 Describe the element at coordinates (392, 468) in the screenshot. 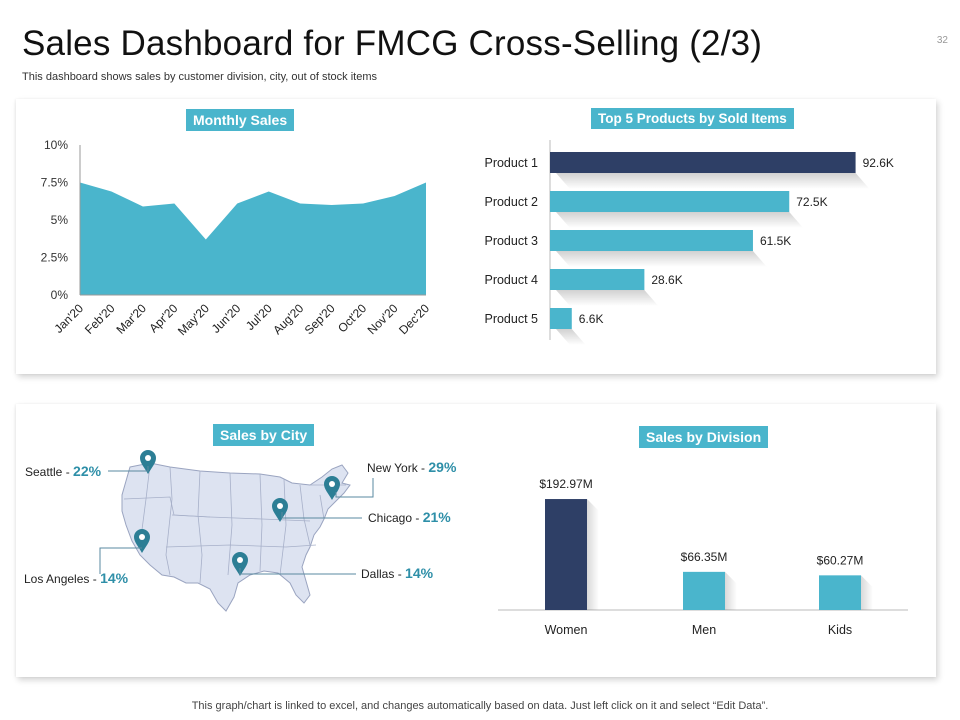

I see `city-name: New York` at that location.